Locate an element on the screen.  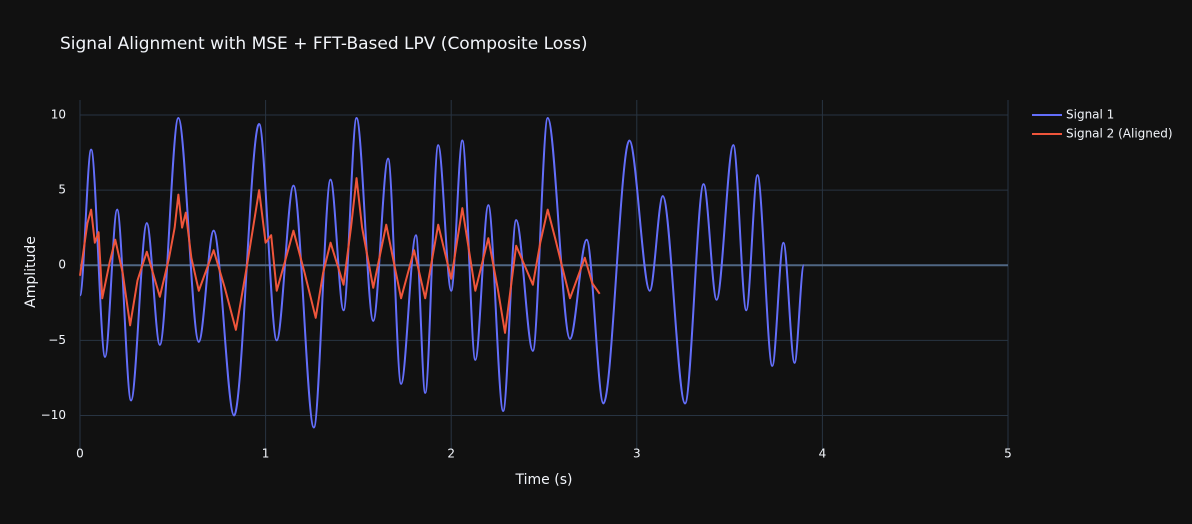
x-tick-label: 3 is located at coordinates (637, 454).